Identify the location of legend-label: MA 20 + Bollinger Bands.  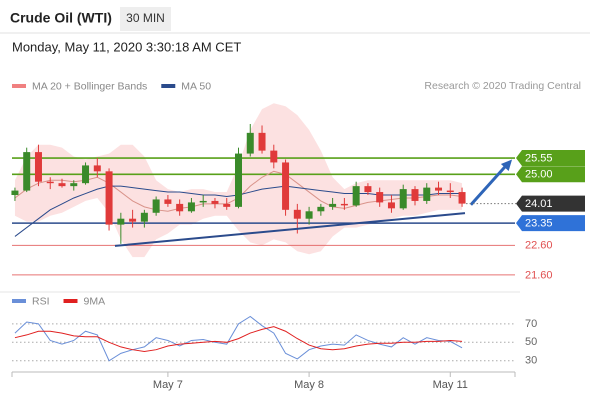
(89, 86).